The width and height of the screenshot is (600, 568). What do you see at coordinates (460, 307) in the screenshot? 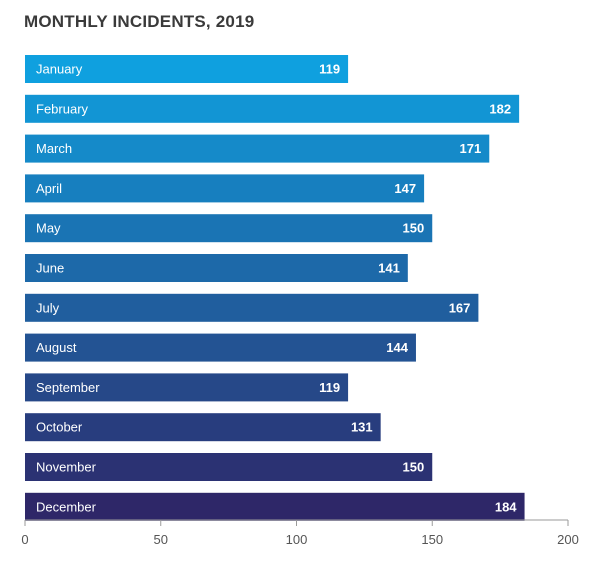
I see `value-label: 167` at bounding box center [460, 307].